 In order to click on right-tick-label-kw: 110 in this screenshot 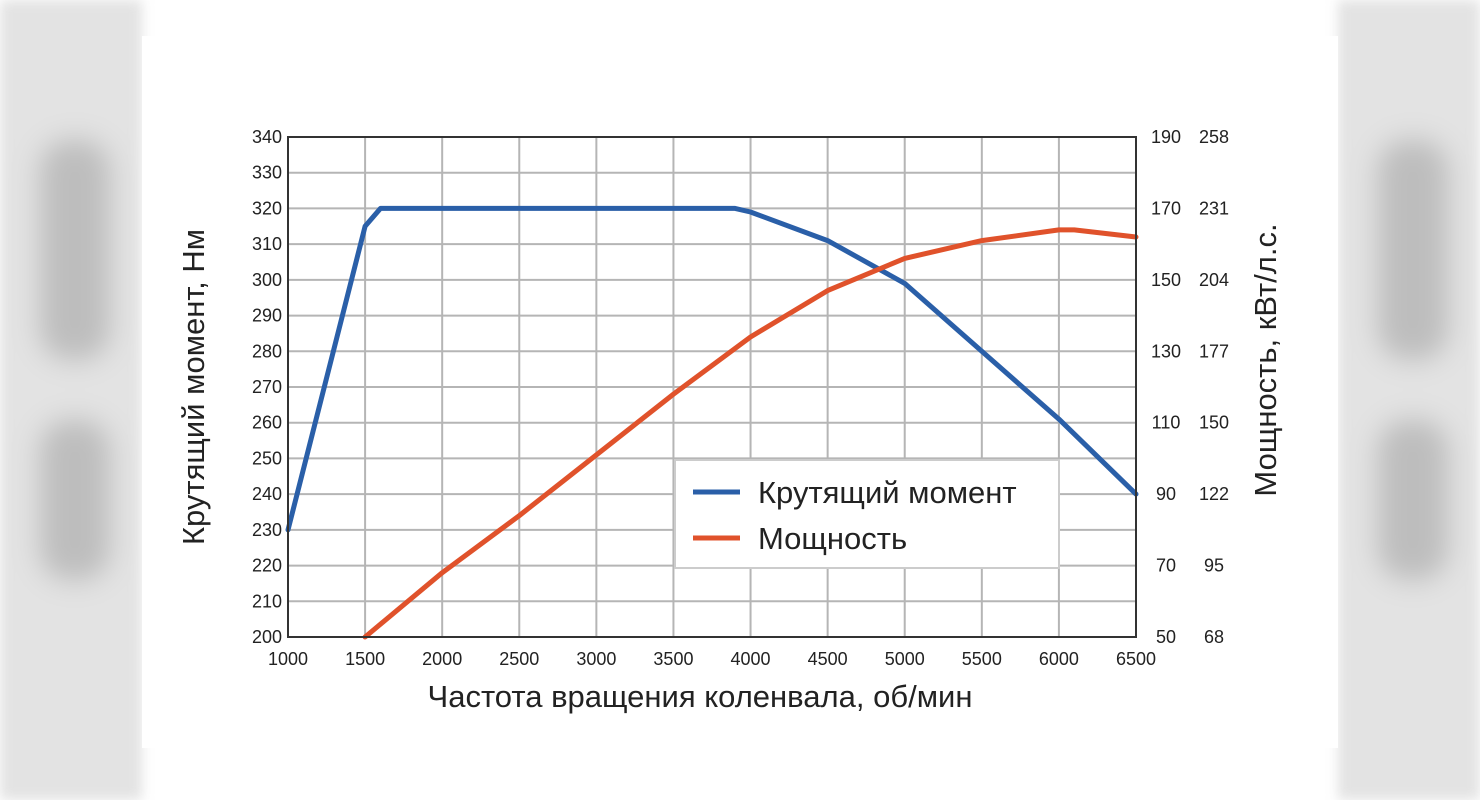, I will do `click(1166, 423)`.